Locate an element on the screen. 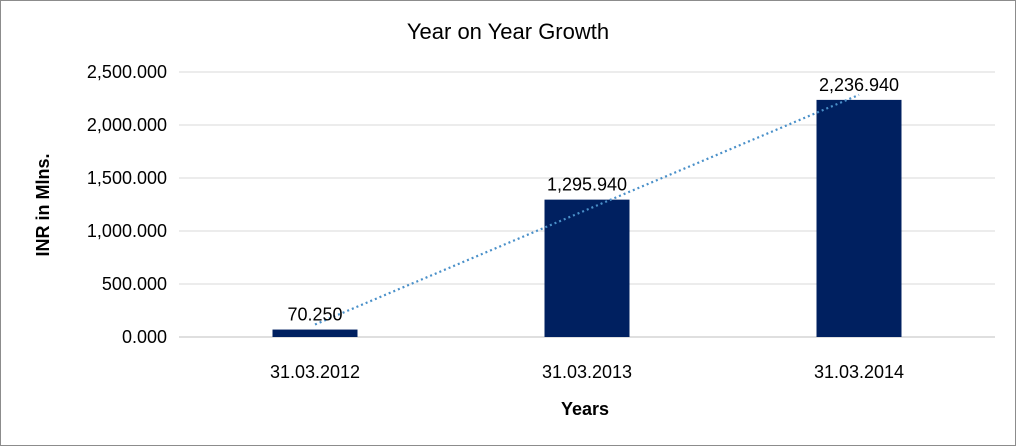  bar-data-label: 70.250 is located at coordinates (314, 315).